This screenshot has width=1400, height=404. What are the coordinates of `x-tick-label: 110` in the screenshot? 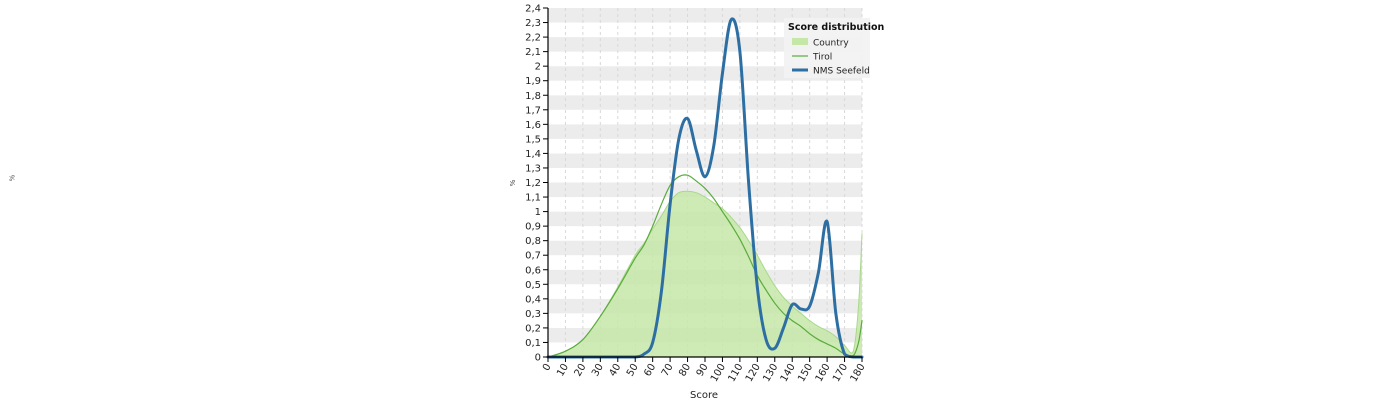 It's located at (735, 373).